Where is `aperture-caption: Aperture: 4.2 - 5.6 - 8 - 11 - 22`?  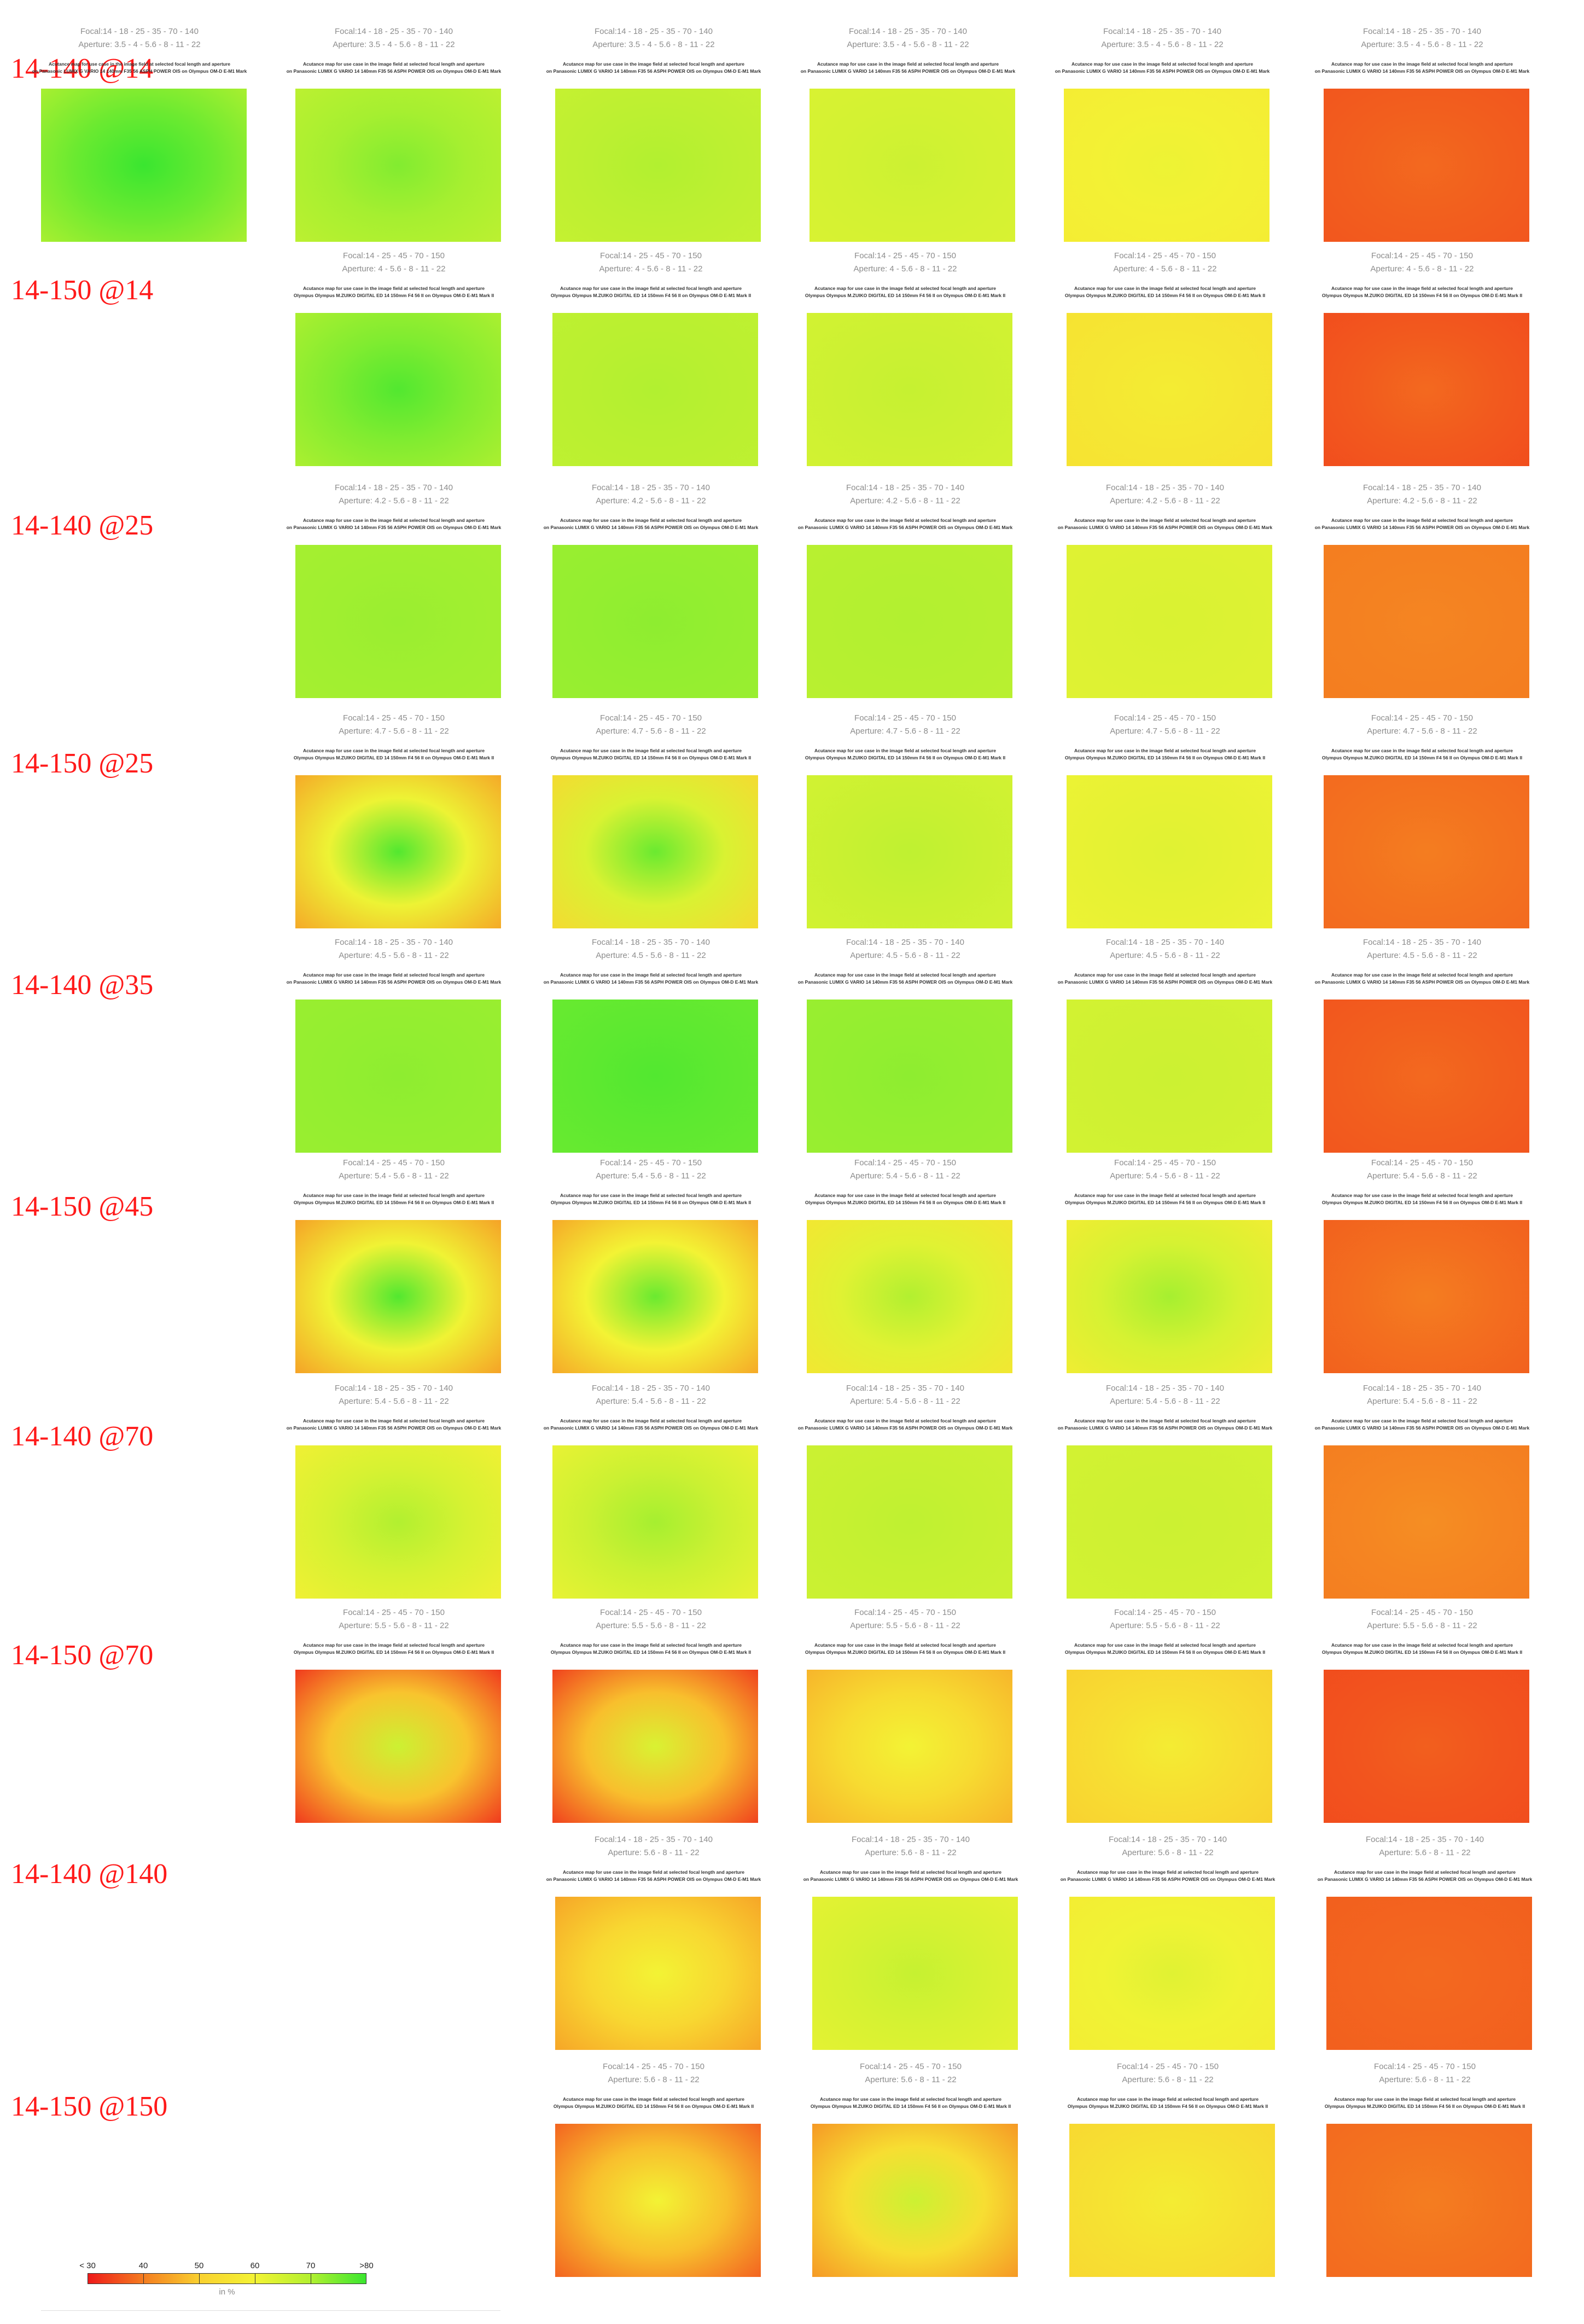 aperture-caption: Aperture: 4.2 - 5.6 - 8 - 11 - 22 is located at coordinates (394, 501).